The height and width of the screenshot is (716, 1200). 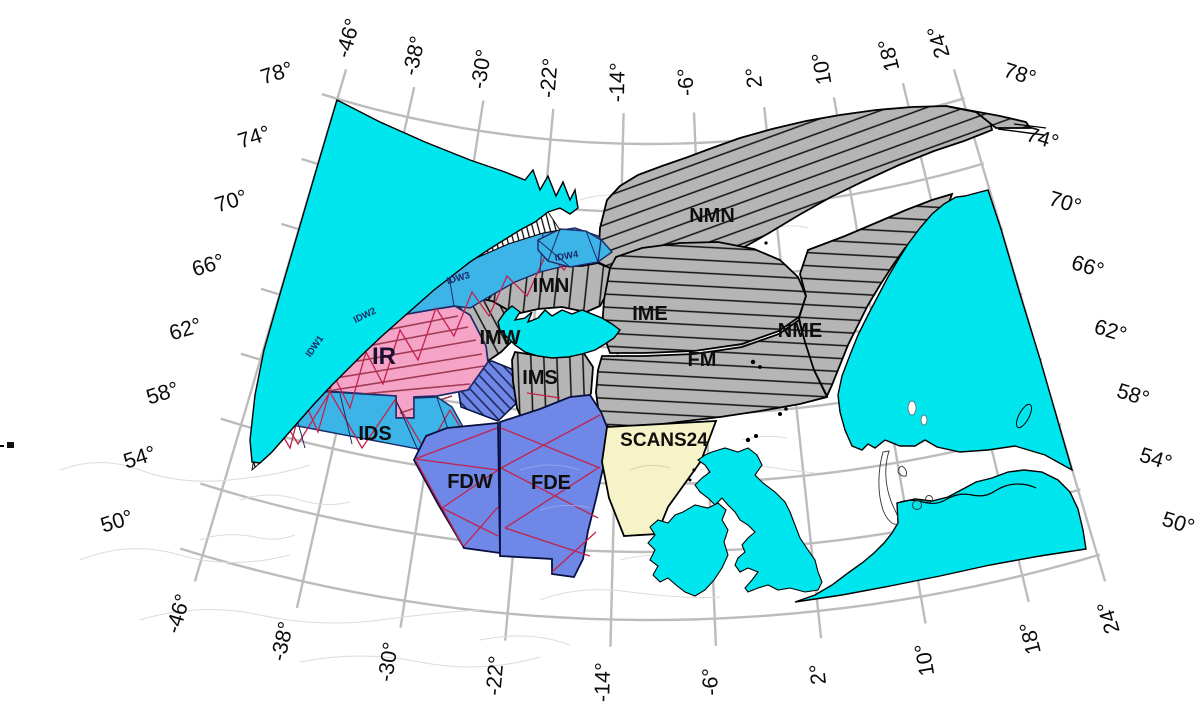 I want to click on scandinavia-landmass, so click(x=955, y=330).